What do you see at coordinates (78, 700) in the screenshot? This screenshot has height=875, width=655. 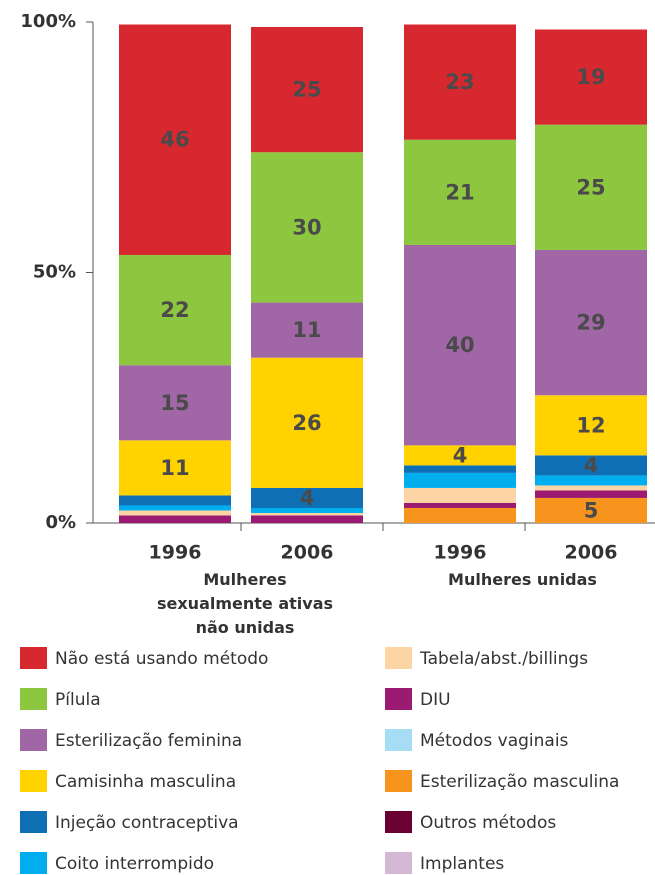 I see `legend-label: Pílula` at bounding box center [78, 700].